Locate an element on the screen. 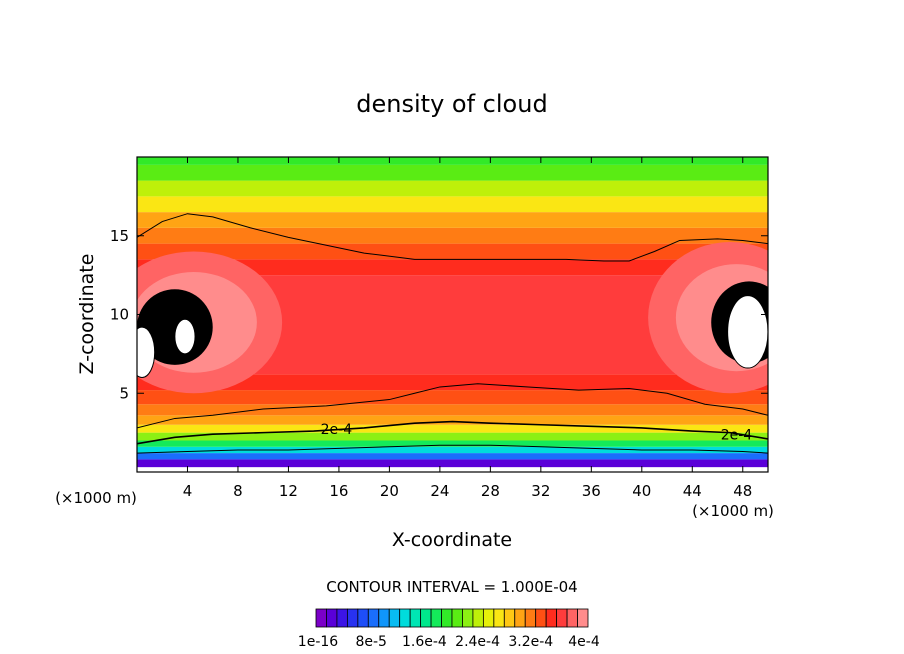 This screenshot has width=904, height=654. x-unit-label-right: (×1000 m) is located at coordinates (733, 511).